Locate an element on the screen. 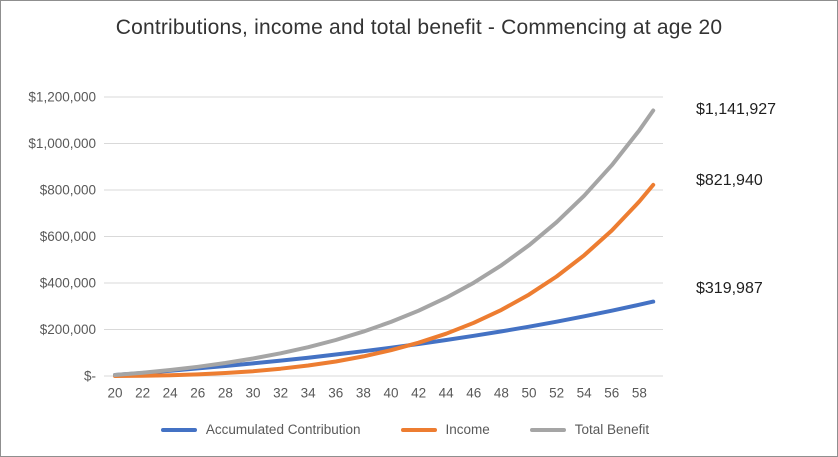 The width and height of the screenshot is (838, 457). legend-label-total-benefit: Total Benefit is located at coordinates (612, 429).